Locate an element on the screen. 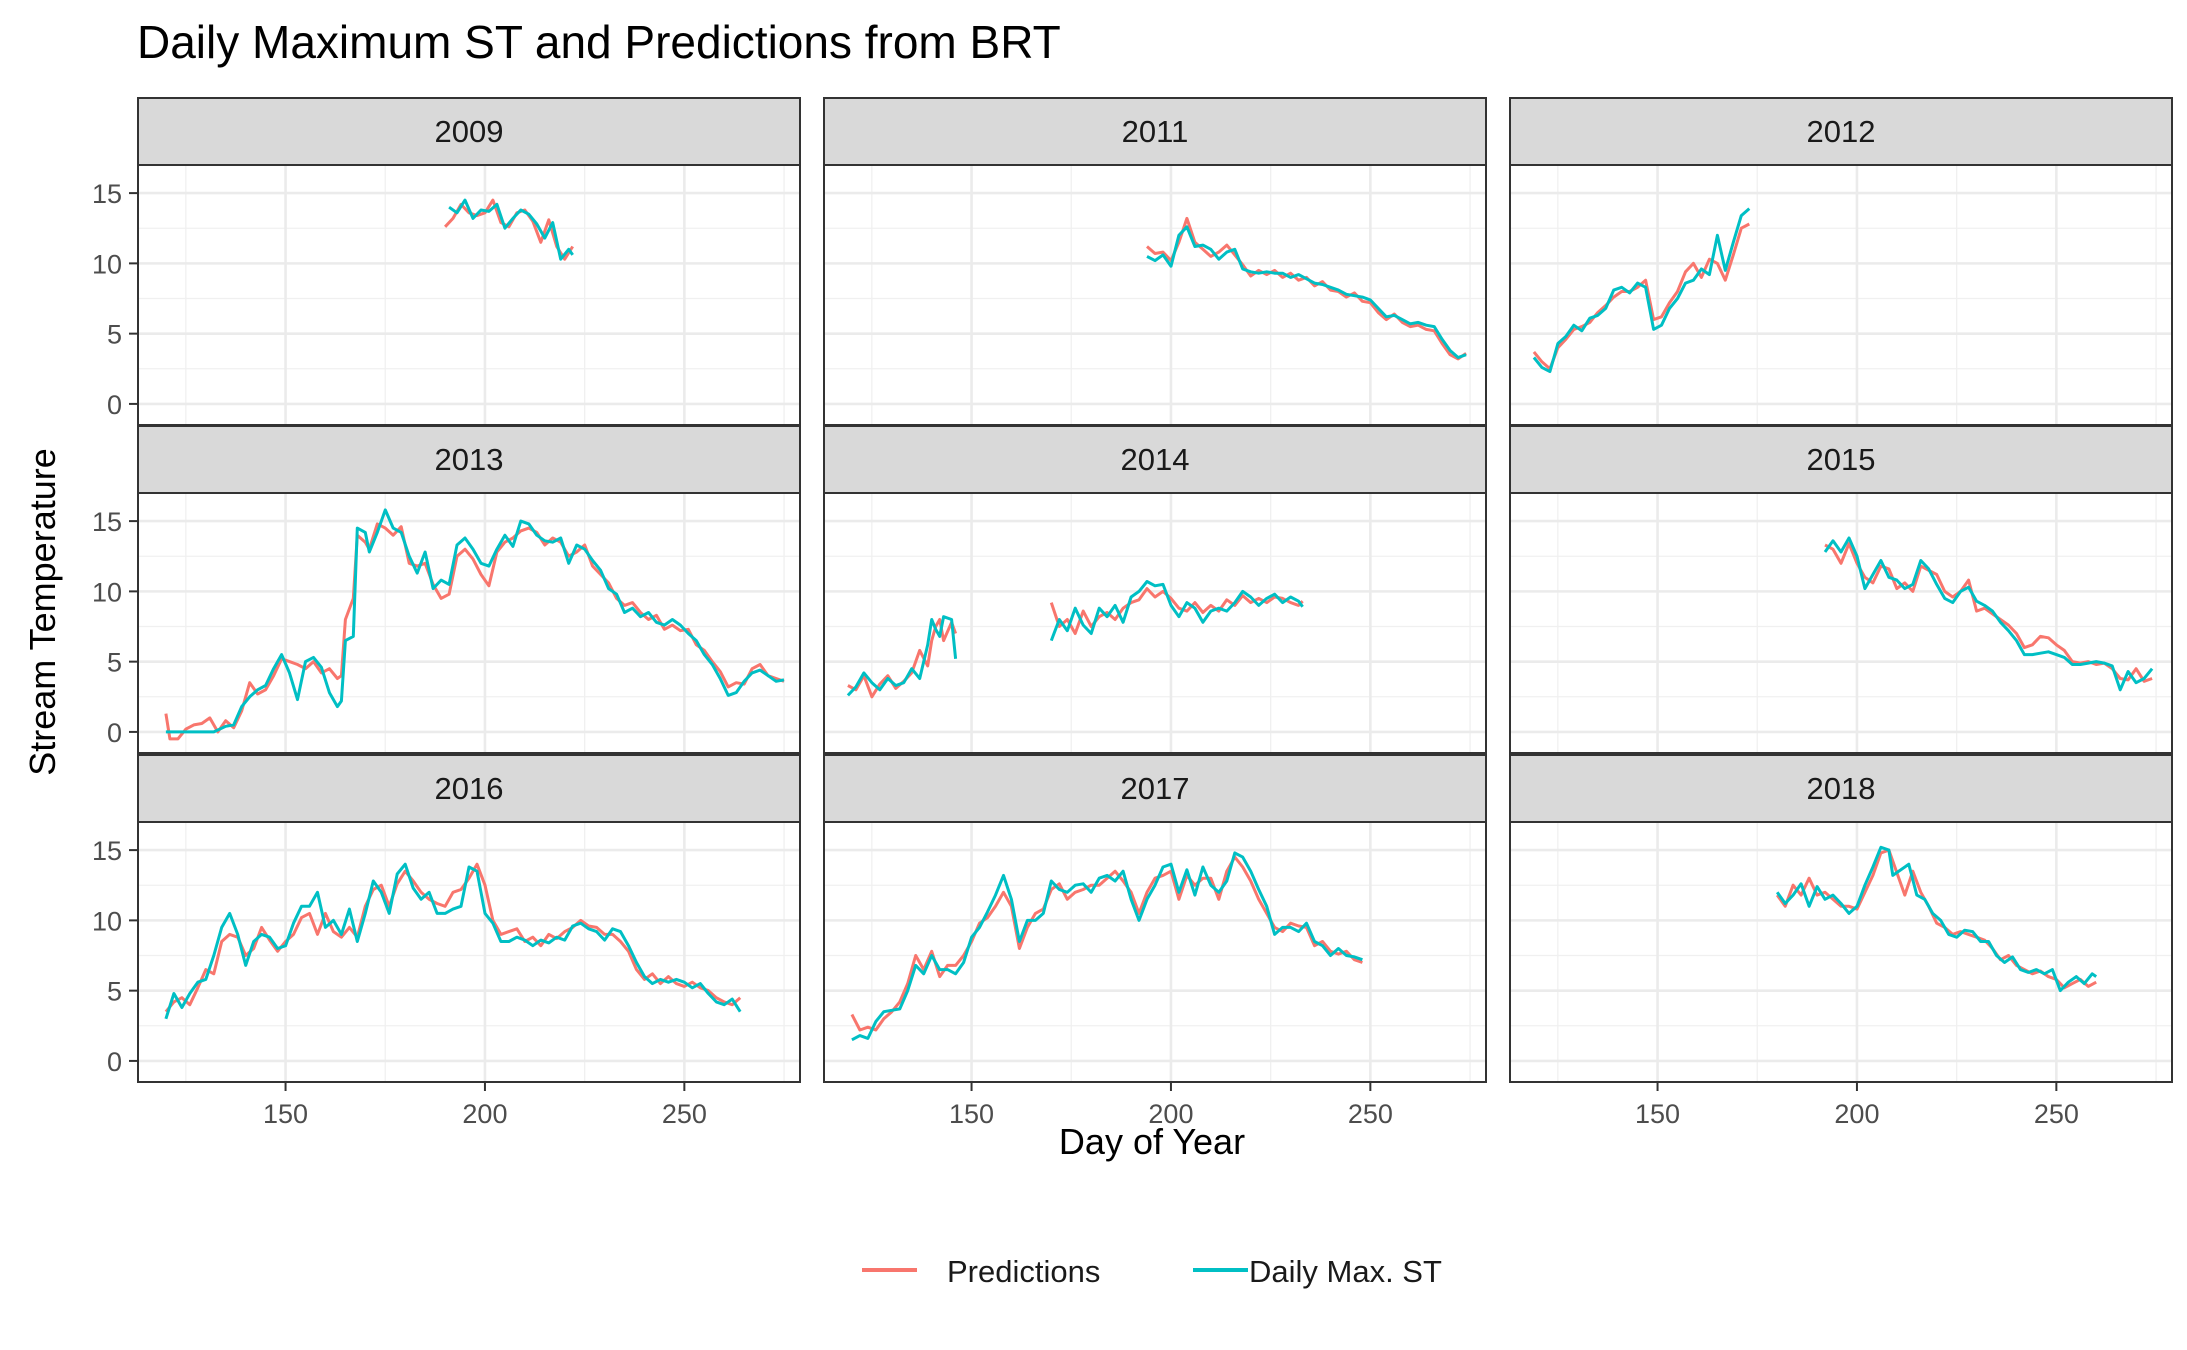 Image resolution: width=2187 pixels, height=1350 pixels. panel-2012: 2012 is located at coordinates (1841, 261).